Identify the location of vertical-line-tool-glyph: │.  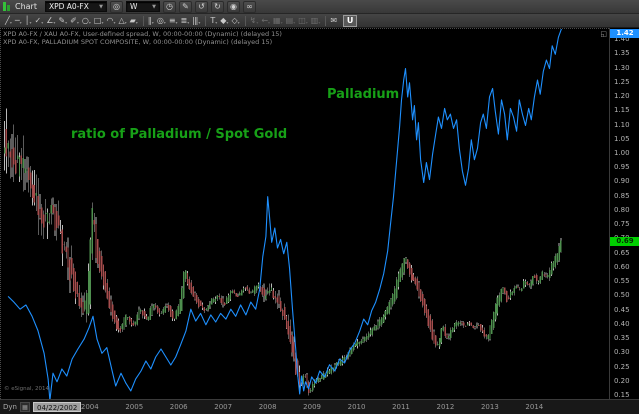
(27, 20).